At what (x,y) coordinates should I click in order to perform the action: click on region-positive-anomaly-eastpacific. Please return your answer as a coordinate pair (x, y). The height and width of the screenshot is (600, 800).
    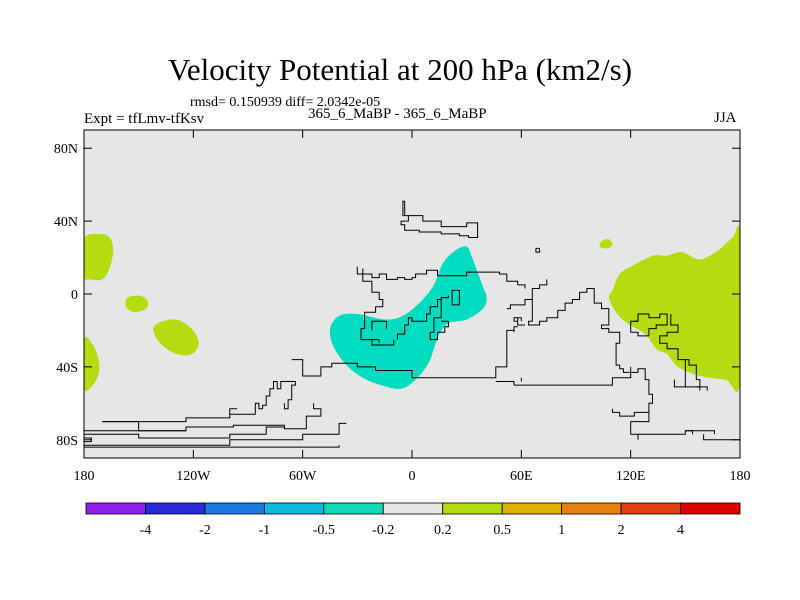
    Looking at the image, I should click on (674, 308).